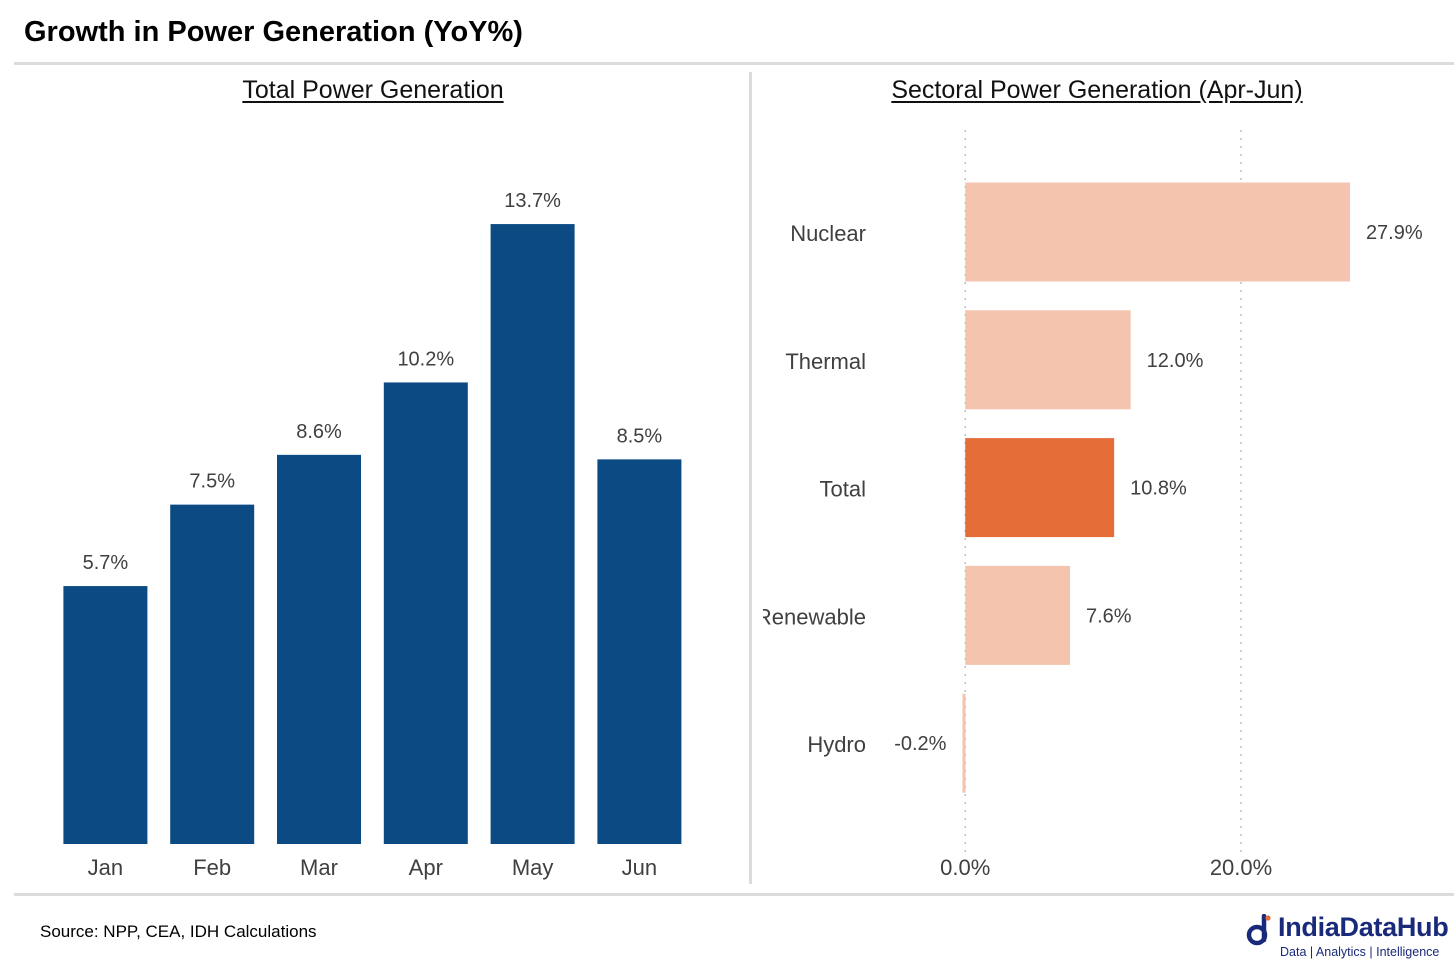  I want to click on data-label-jun: 8.5%, so click(640, 436).